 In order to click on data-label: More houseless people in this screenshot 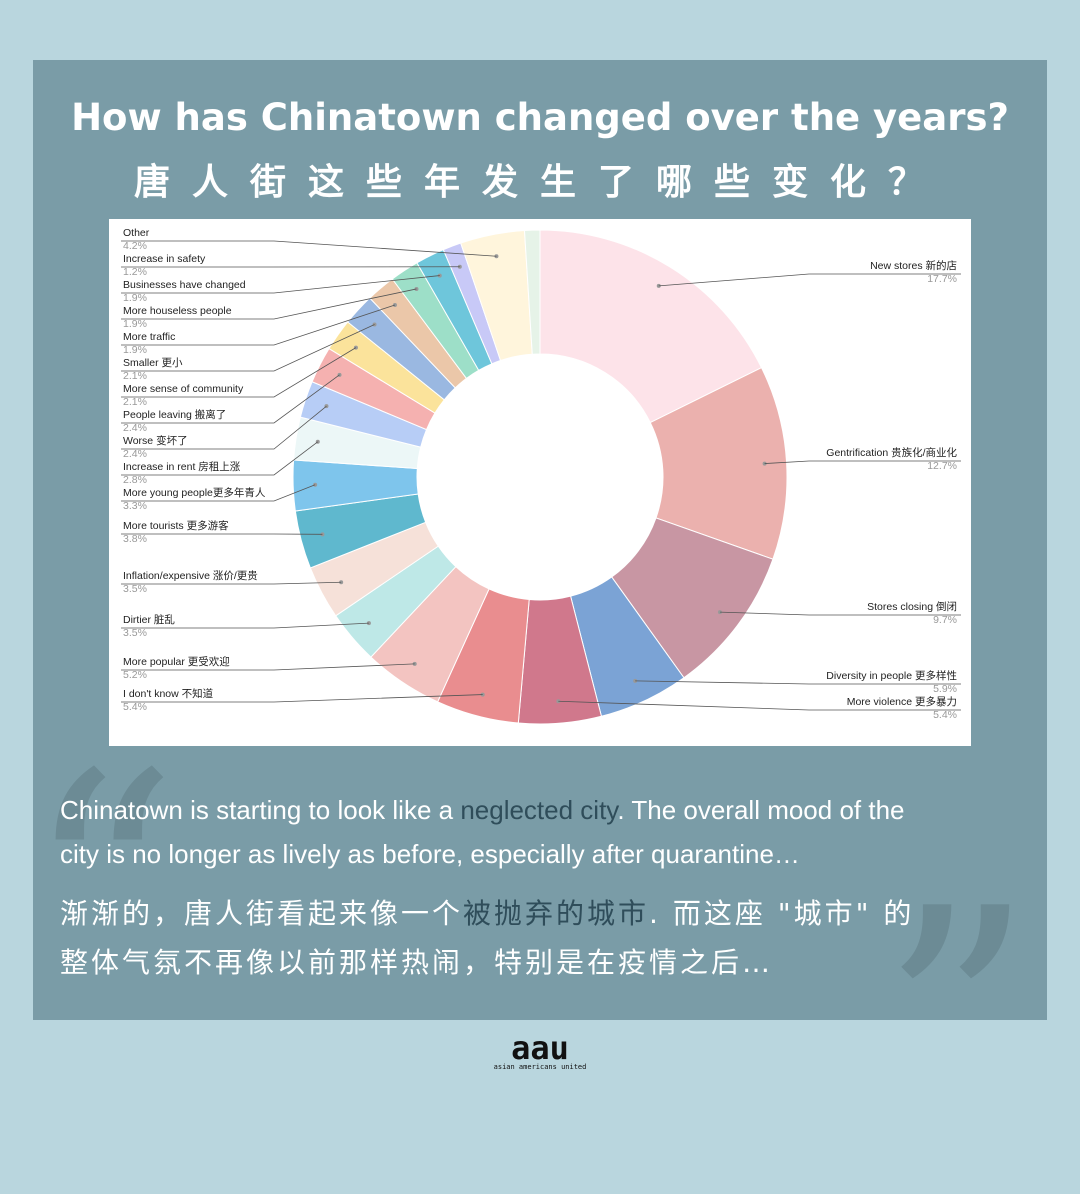, I will do `click(177, 311)`.